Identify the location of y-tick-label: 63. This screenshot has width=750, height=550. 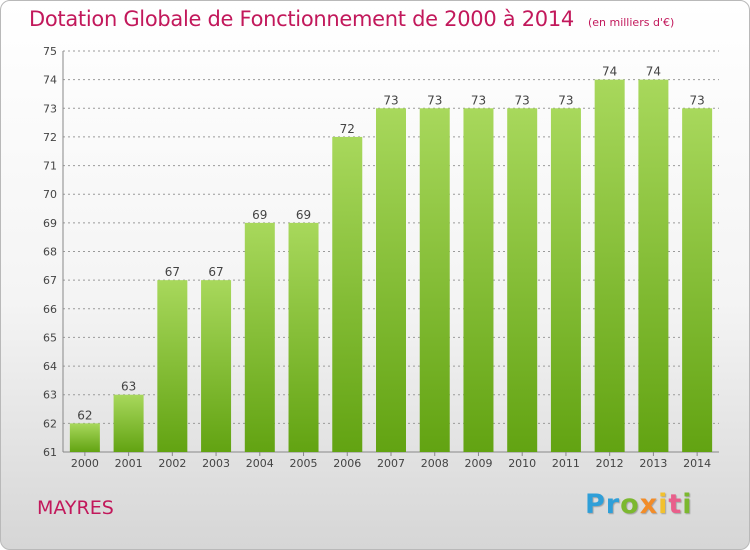
(50, 395).